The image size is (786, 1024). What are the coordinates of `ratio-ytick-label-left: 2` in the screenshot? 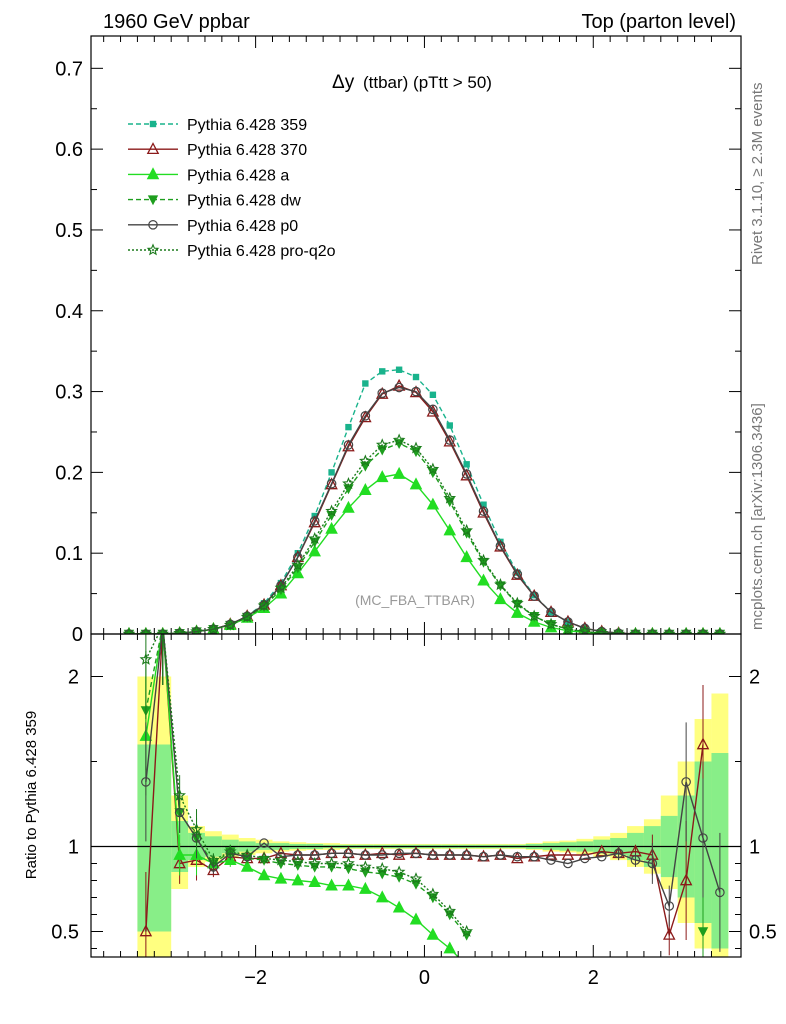 It's located at (73, 678).